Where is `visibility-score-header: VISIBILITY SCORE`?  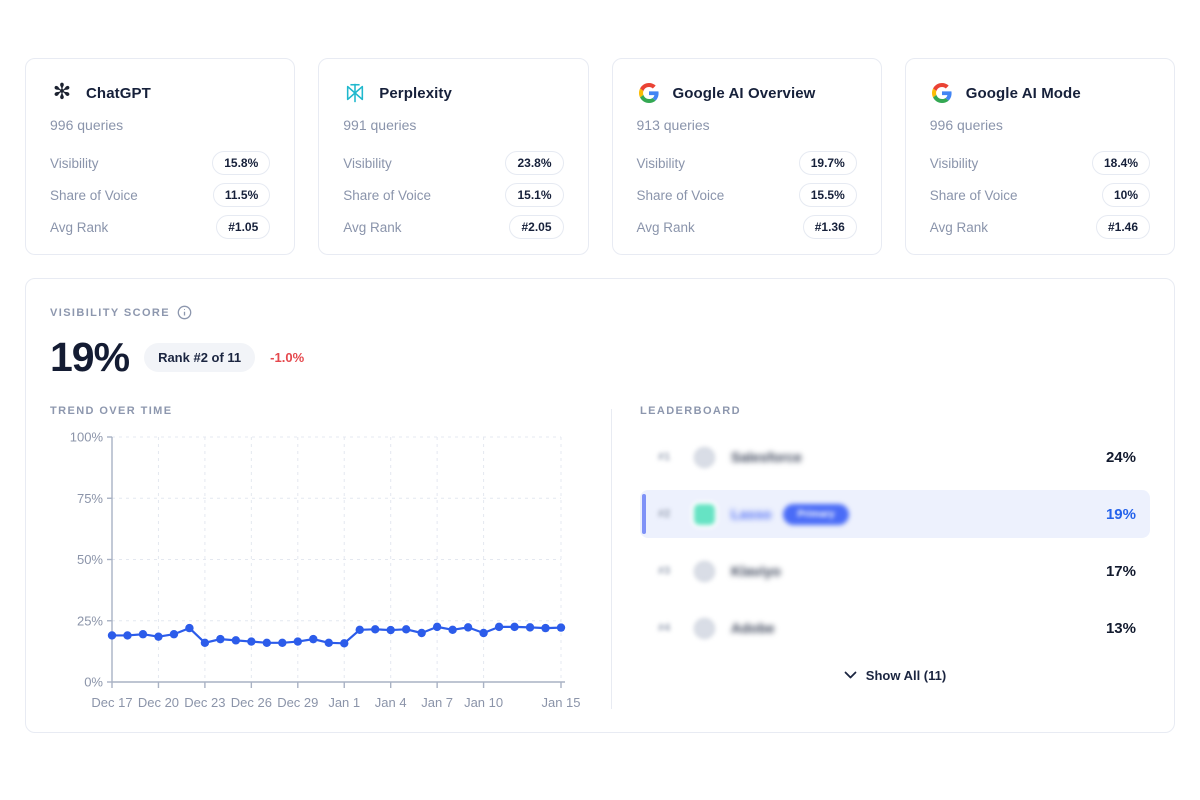 visibility-score-header: VISIBILITY SCORE is located at coordinates (600, 312).